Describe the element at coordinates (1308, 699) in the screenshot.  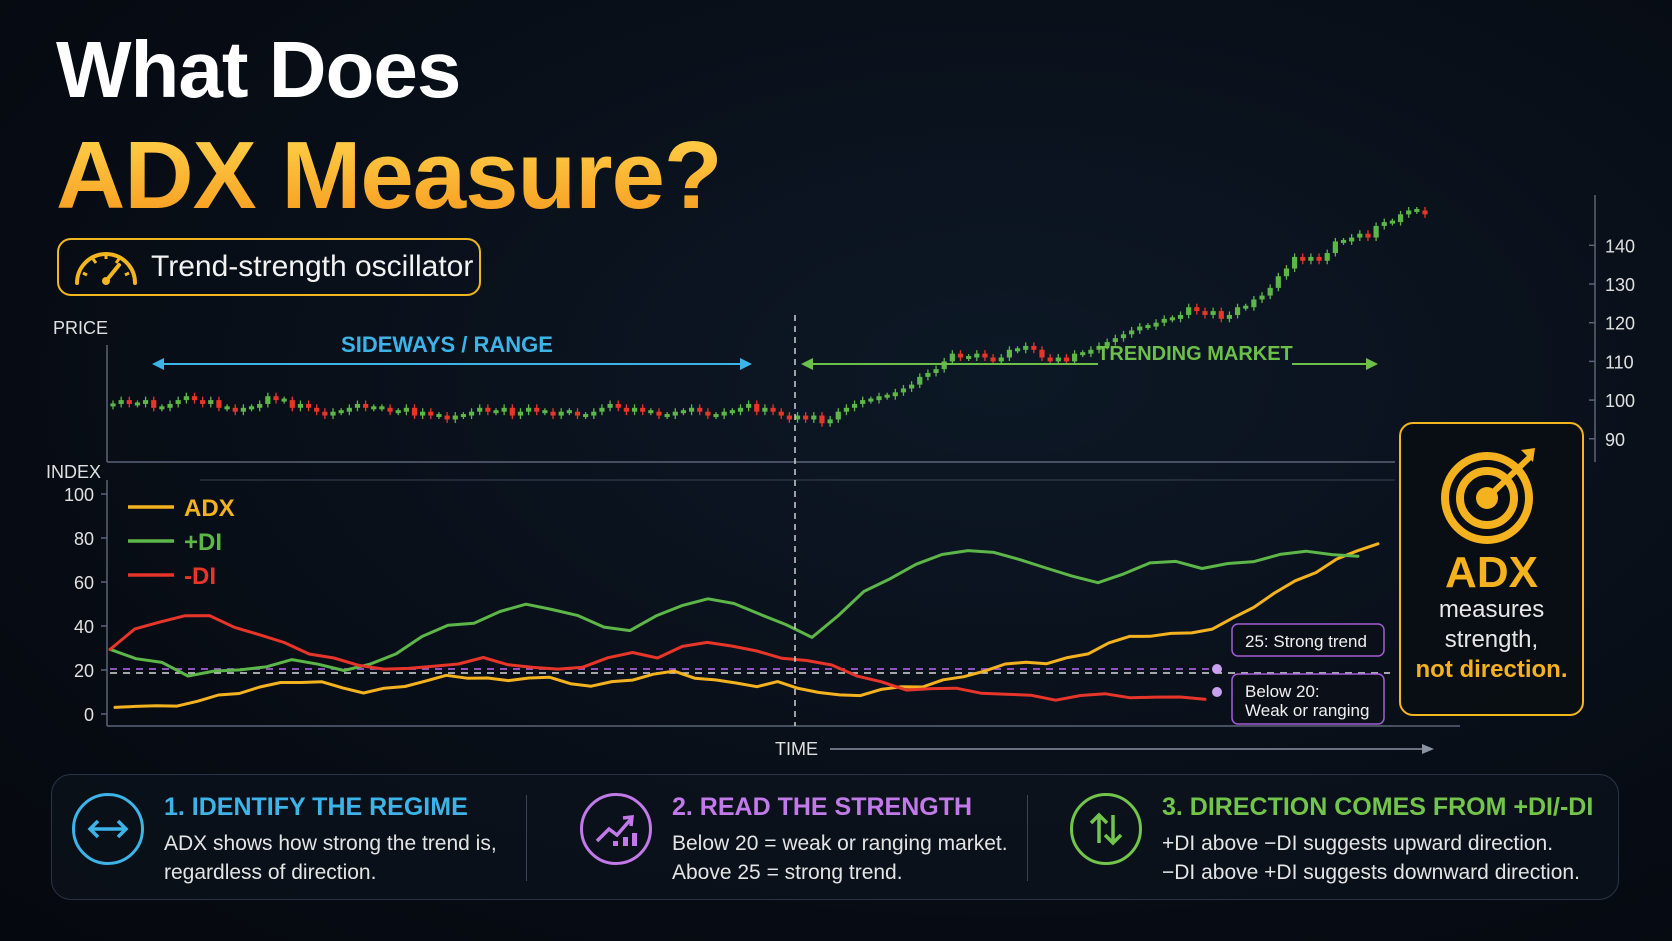
I see `threshold-20-box` at that location.